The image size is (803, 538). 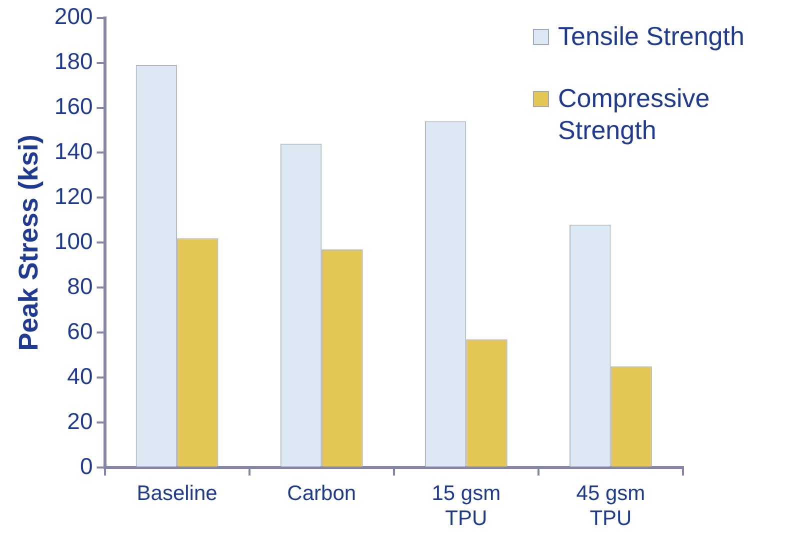 I want to click on y-axis-title: Peak Stress (ksi), so click(x=29, y=242).